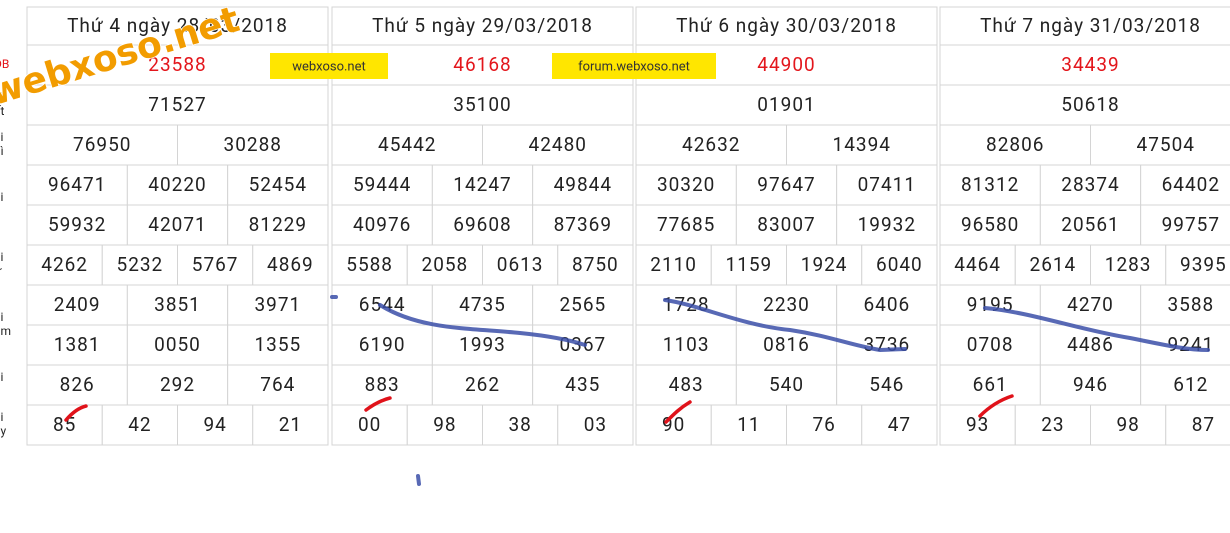 Image resolution: width=1230 pixels, height=533 pixels. What do you see at coordinates (3, 424) in the screenshot?
I see `row-label: ảiảy` at bounding box center [3, 424].